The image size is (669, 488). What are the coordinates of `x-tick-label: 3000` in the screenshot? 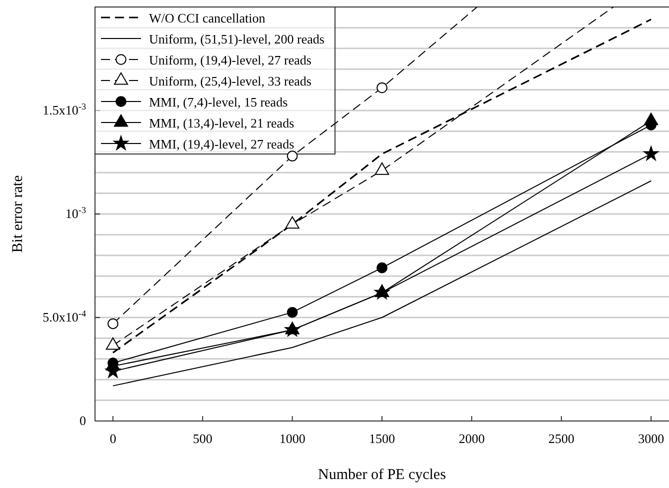 It's located at (651, 438).